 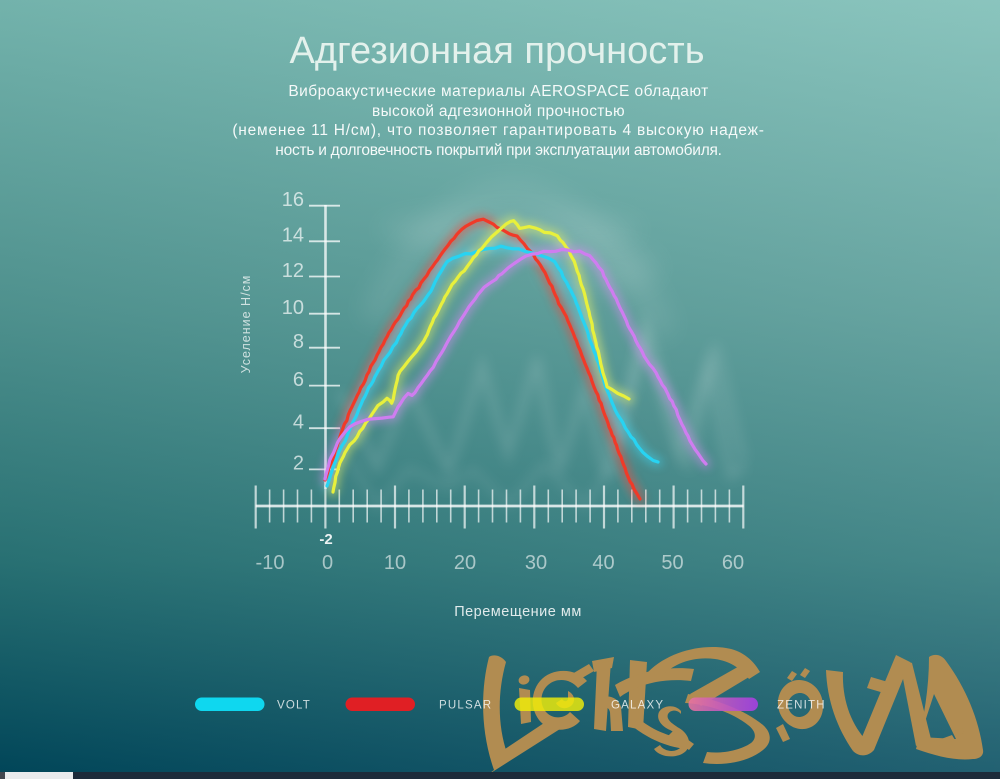 I want to click on svg-text: Уселение Н/см, so click(x=246, y=324).